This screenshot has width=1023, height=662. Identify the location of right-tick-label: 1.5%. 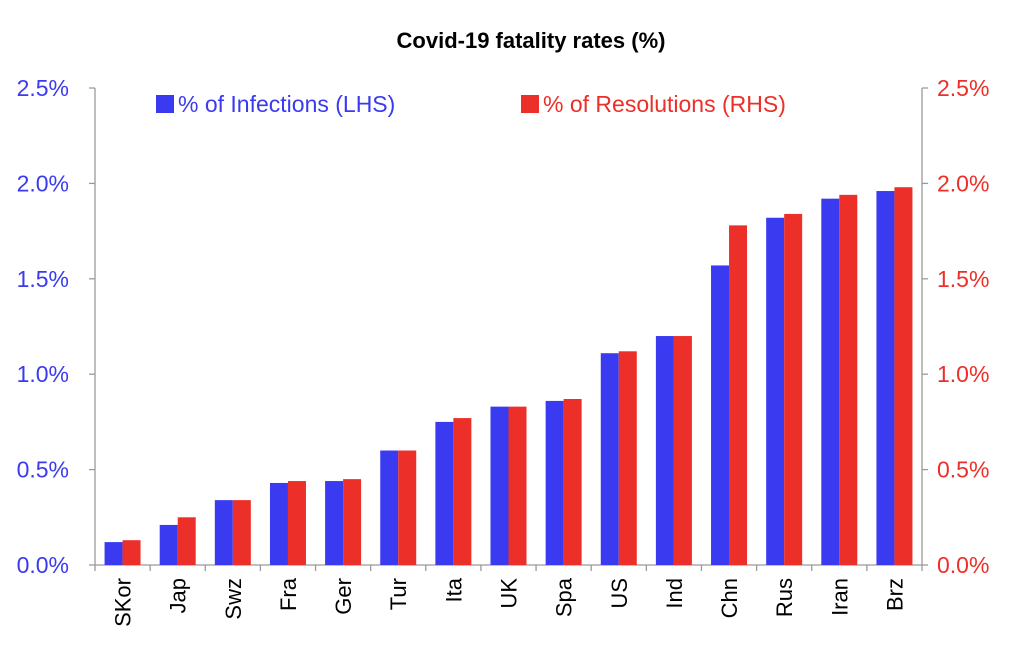
(963, 279).